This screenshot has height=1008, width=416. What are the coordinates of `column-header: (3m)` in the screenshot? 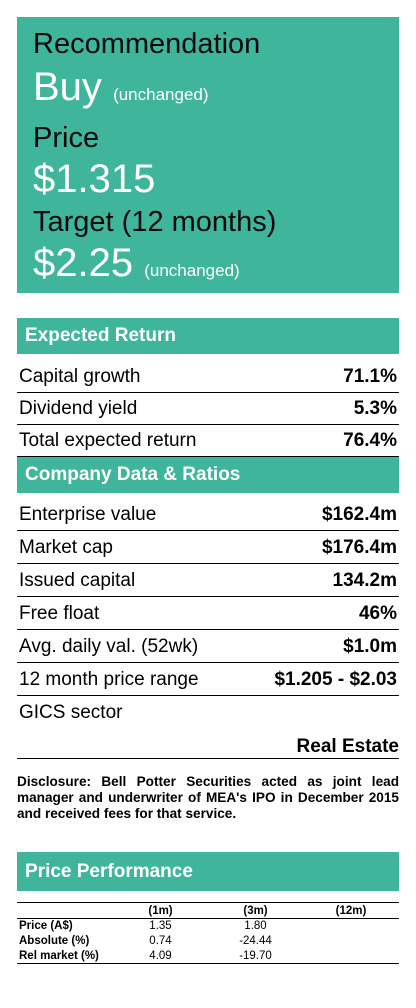 It's located at (255, 910).